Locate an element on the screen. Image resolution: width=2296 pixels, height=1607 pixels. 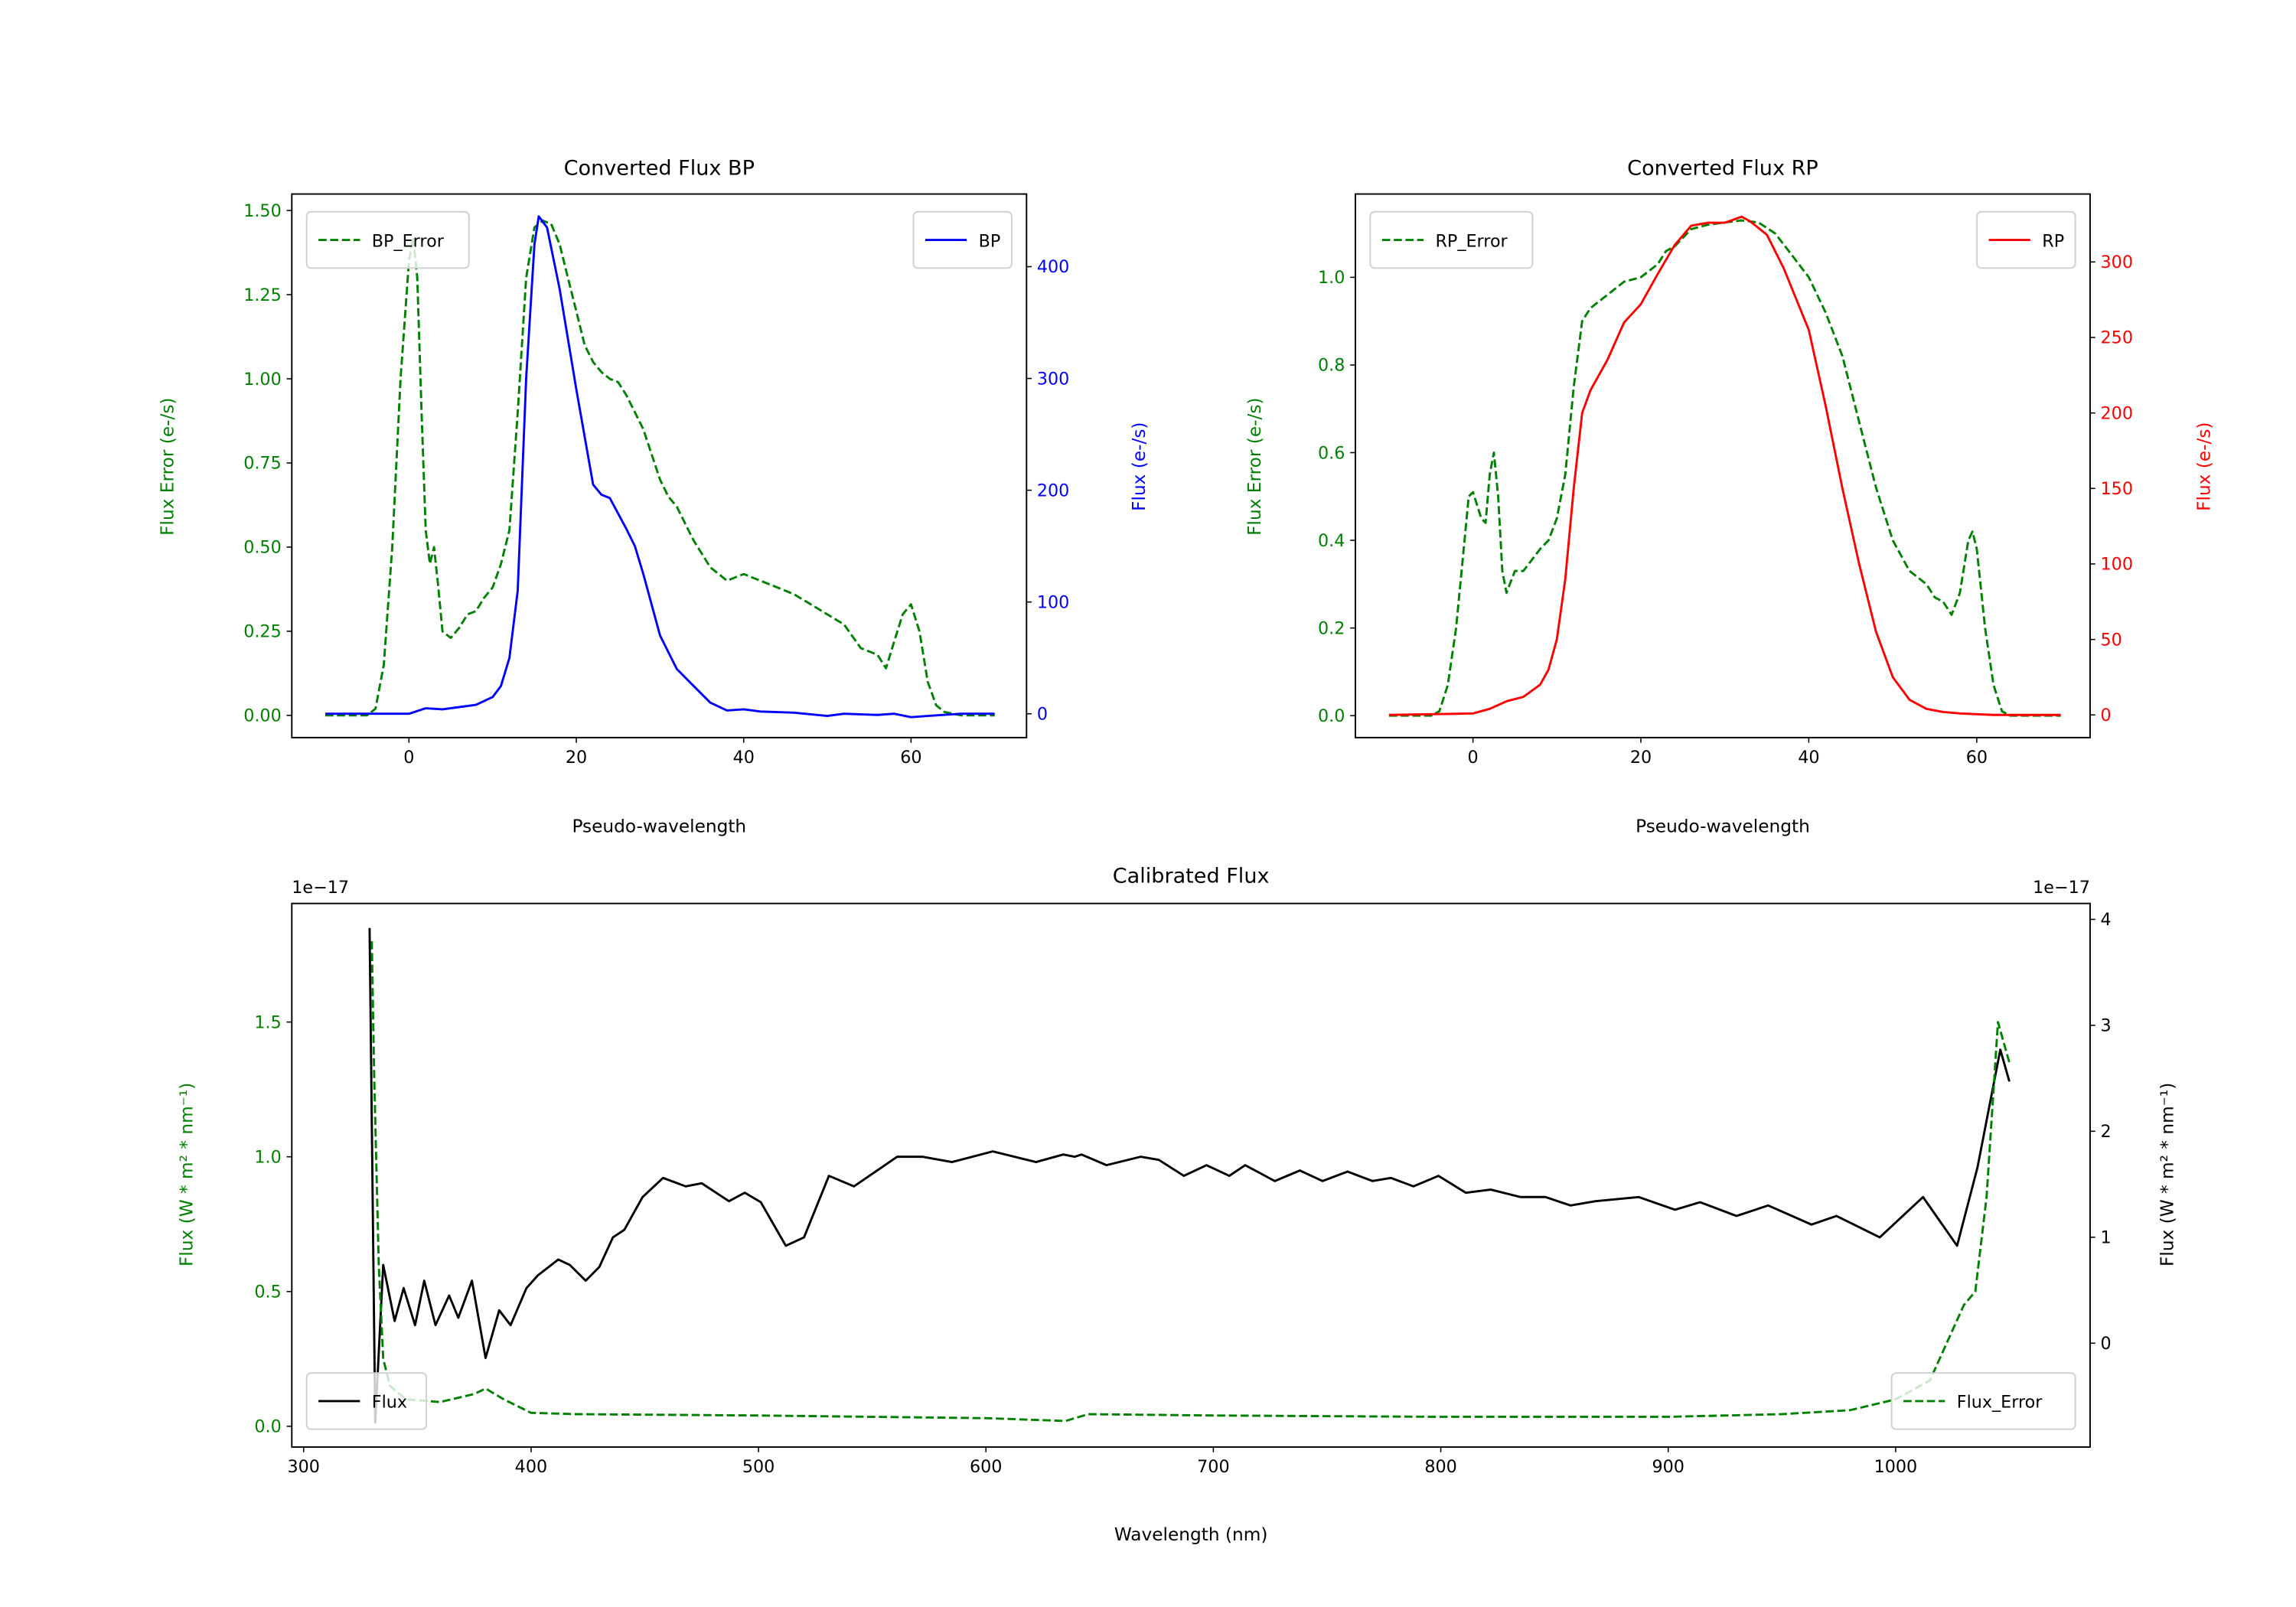
rp-title: Converted Flux RP is located at coordinates (1722, 168).